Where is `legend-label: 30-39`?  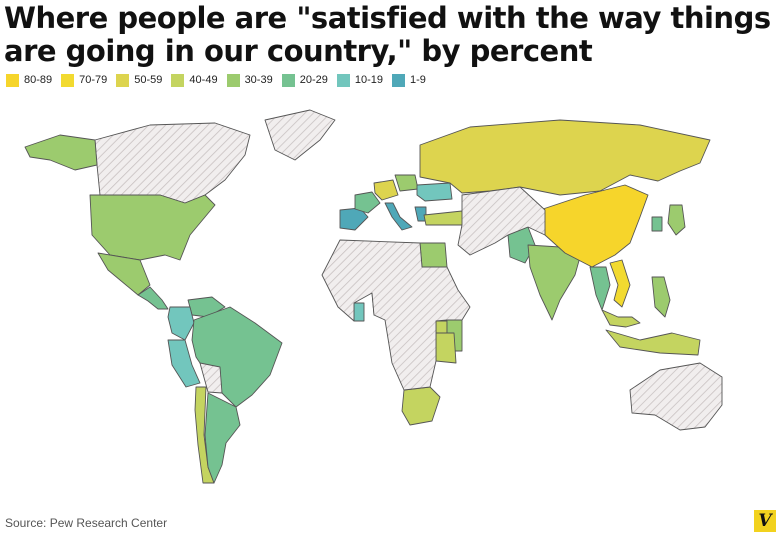
legend-label: 30-39 is located at coordinates (258, 80).